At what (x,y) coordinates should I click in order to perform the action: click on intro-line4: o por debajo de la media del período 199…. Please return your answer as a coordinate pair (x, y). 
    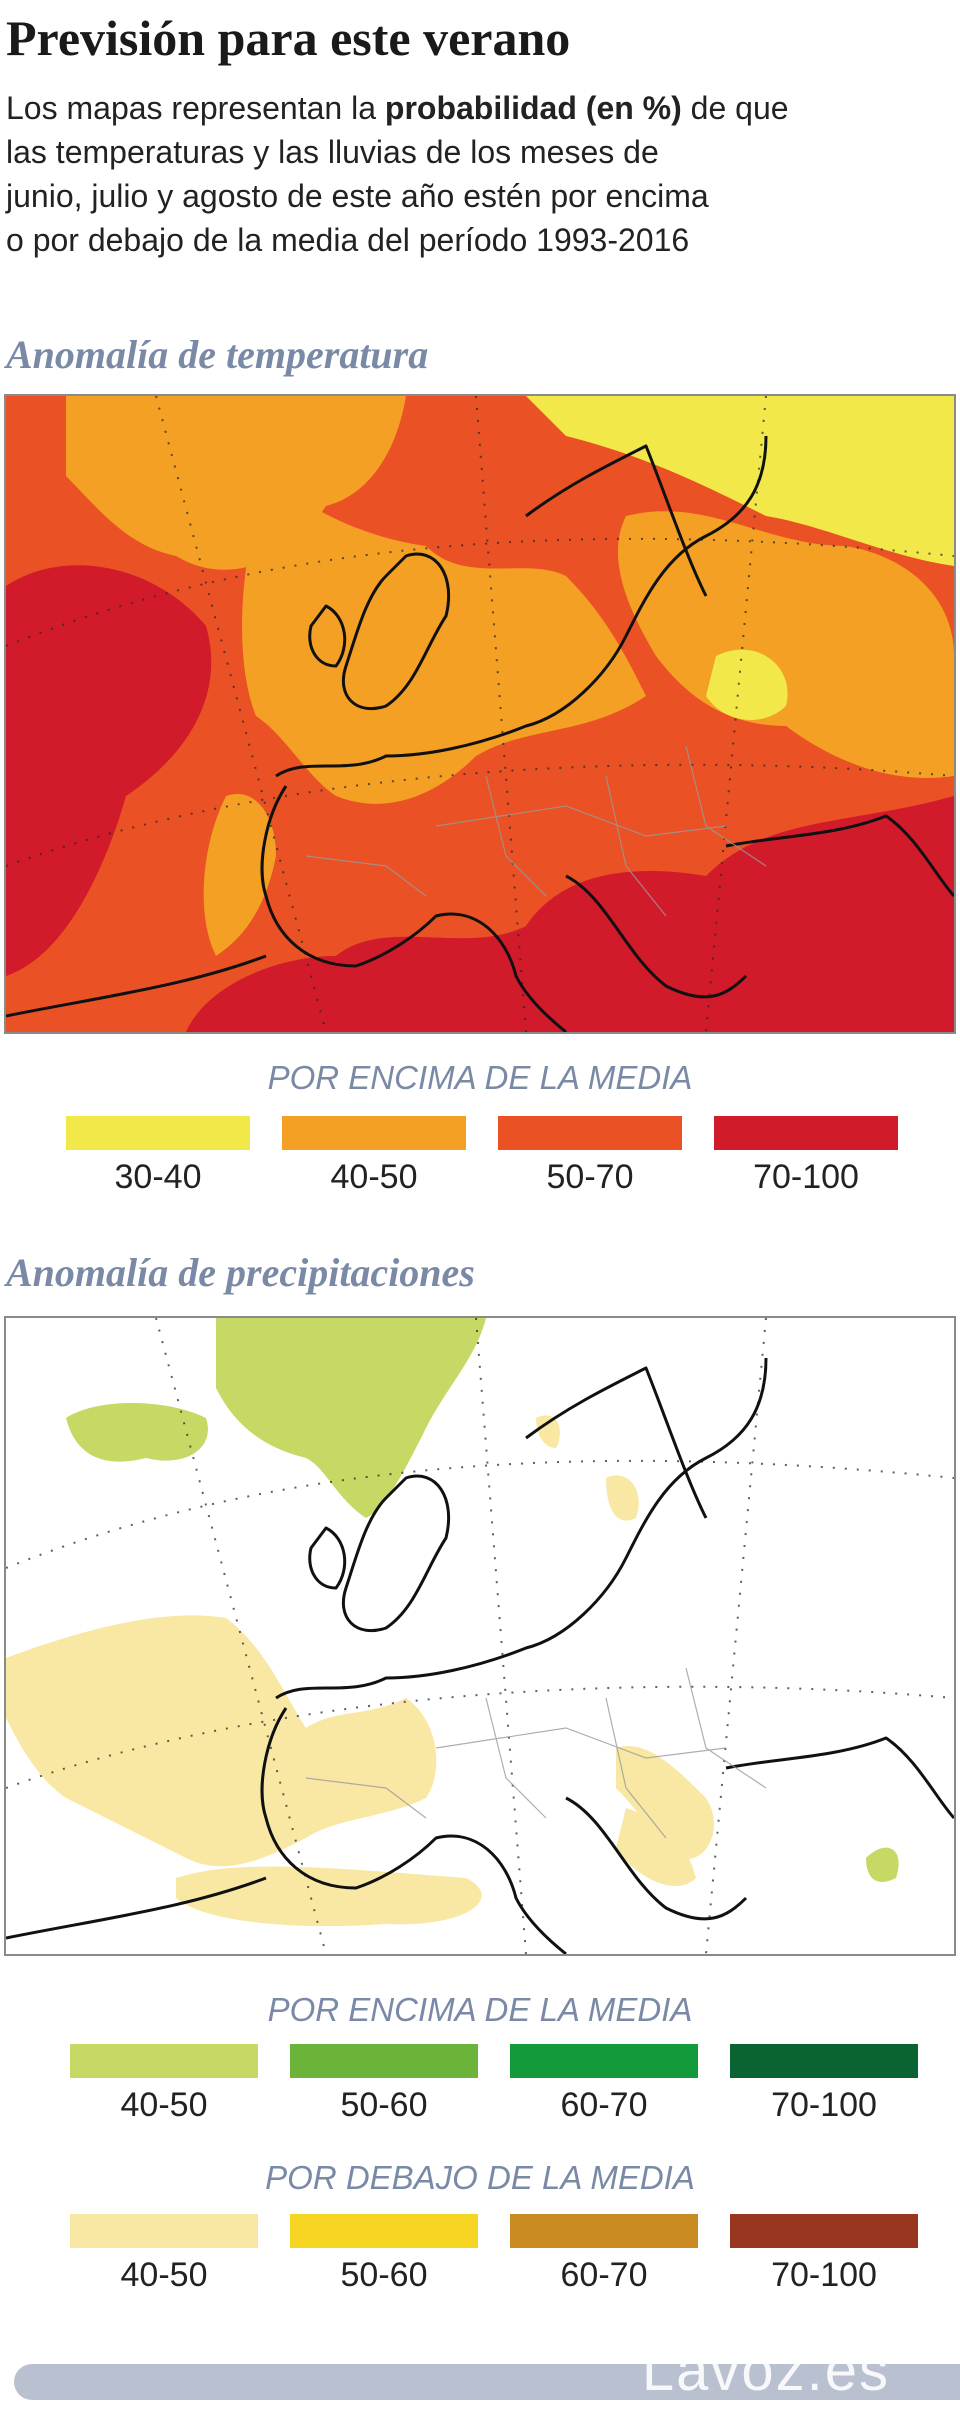
    Looking at the image, I should click on (348, 240).